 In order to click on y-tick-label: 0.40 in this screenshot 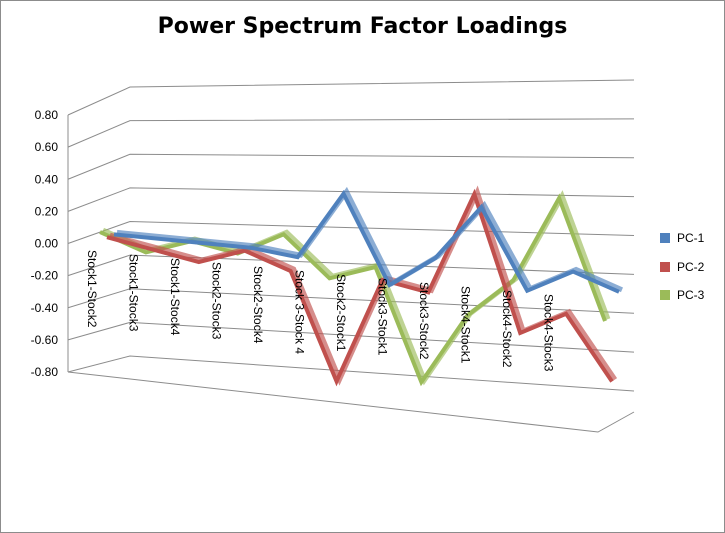, I will do `click(47, 179)`.